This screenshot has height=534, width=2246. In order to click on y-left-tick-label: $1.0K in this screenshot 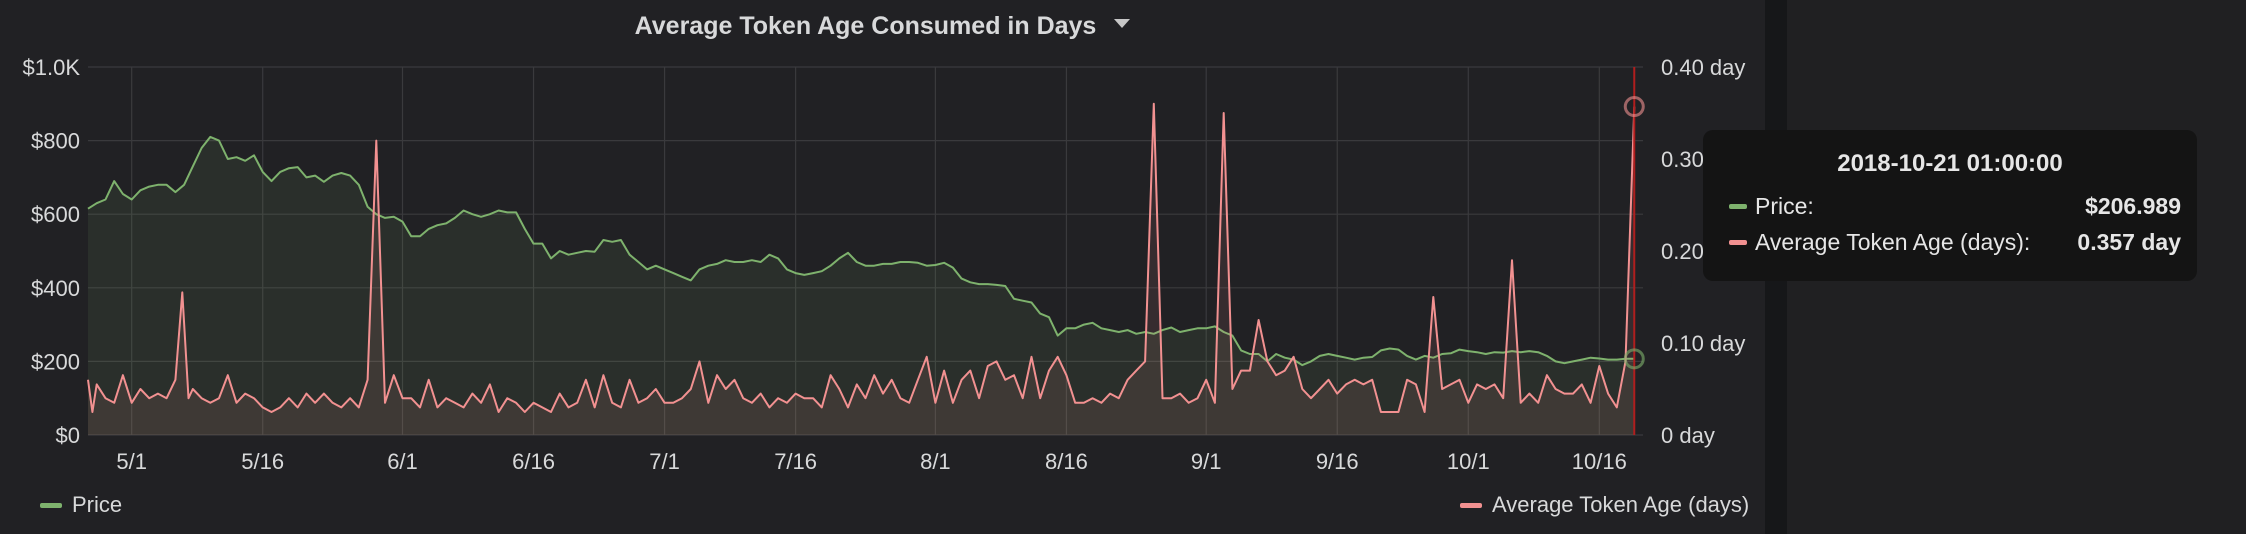, I will do `click(52, 67)`.